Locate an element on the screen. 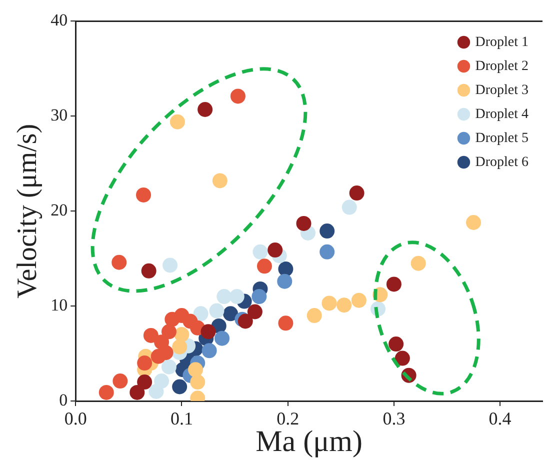 The width and height of the screenshot is (558, 473). y-tick-label: 0 is located at coordinates (63, 400).